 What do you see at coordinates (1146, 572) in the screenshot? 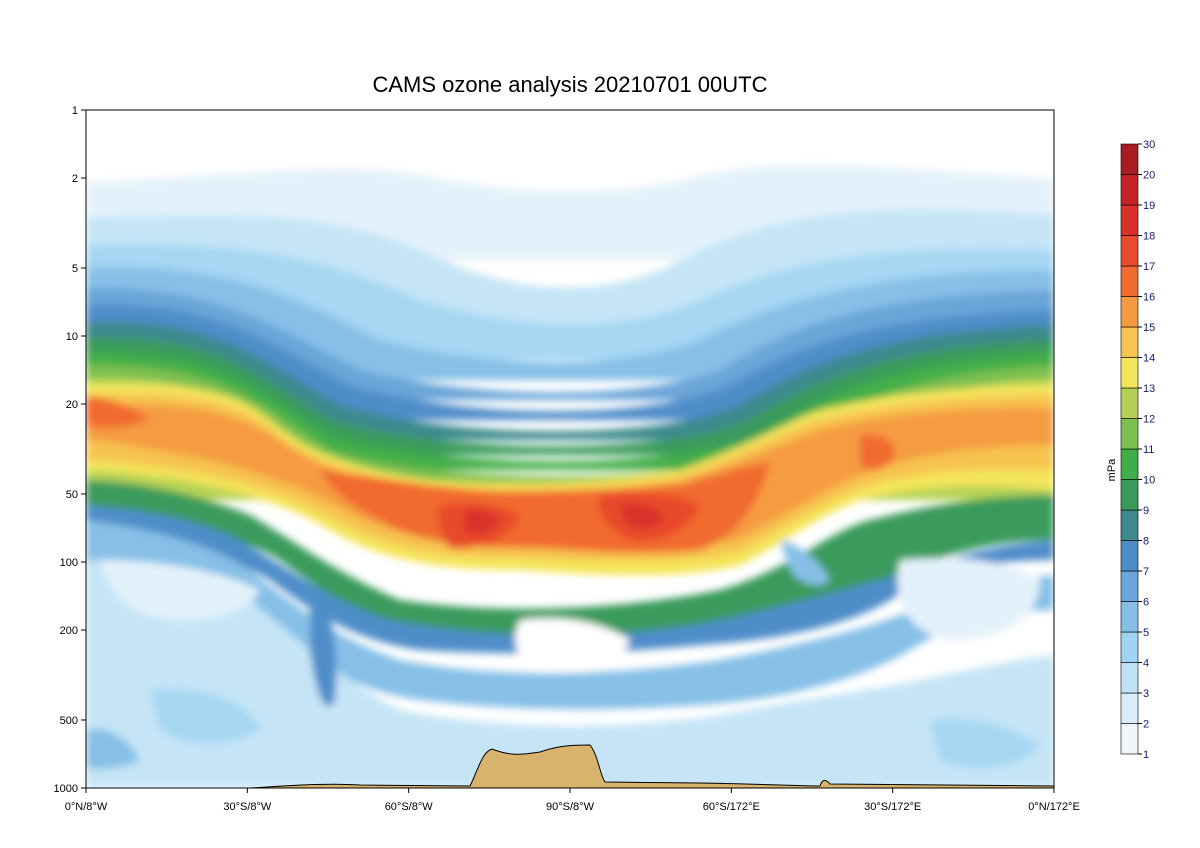
I see `colorbar-tick-label: 7` at bounding box center [1146, 572].